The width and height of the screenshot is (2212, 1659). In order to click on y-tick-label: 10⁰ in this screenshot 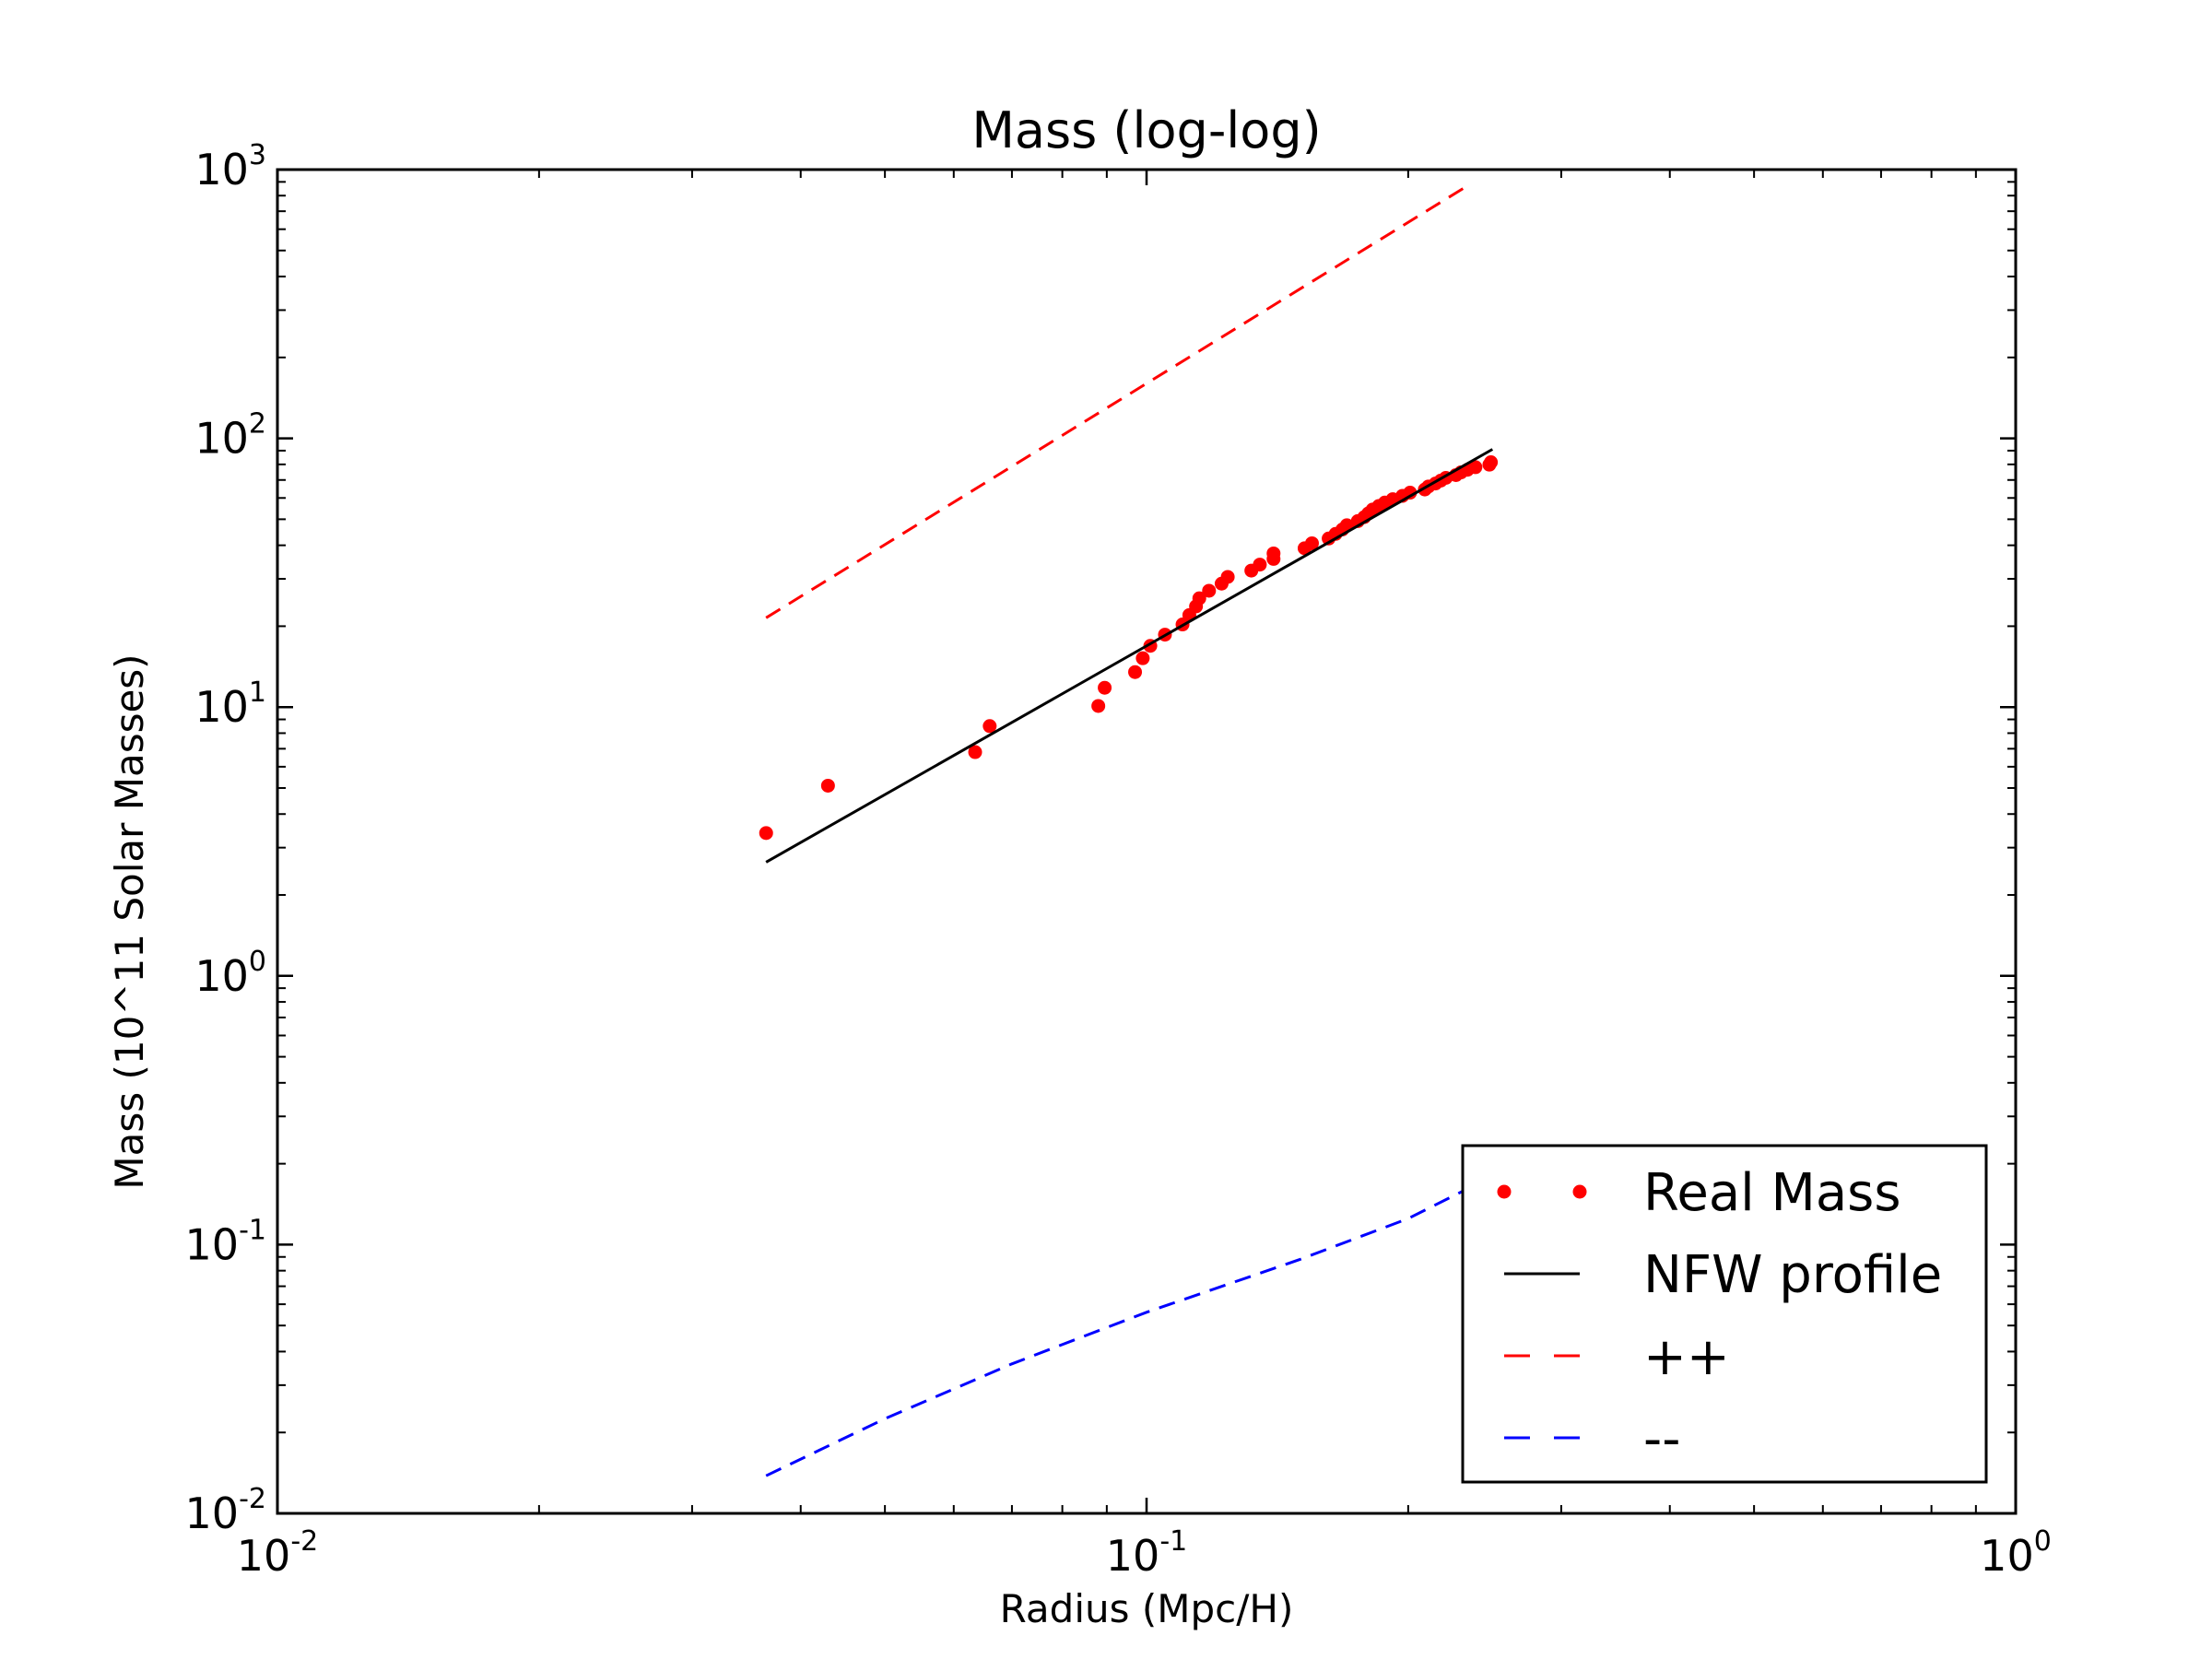, I will do `click(230, 973)`.